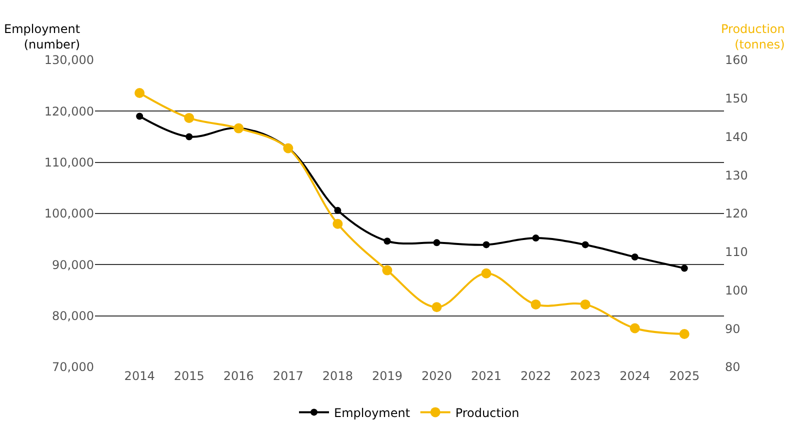 This screenshot has height=439, width=796. I want to click on y2-tick-label: 140, so click(736, 137).